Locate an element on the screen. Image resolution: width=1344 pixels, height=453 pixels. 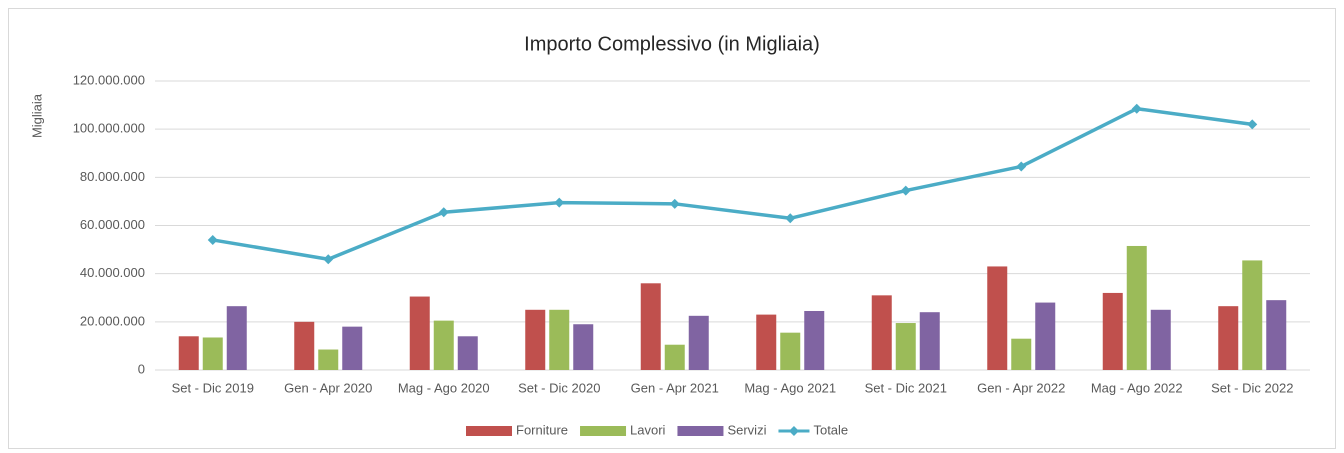
legend-label: Totale is located at coordinates (830, 429).